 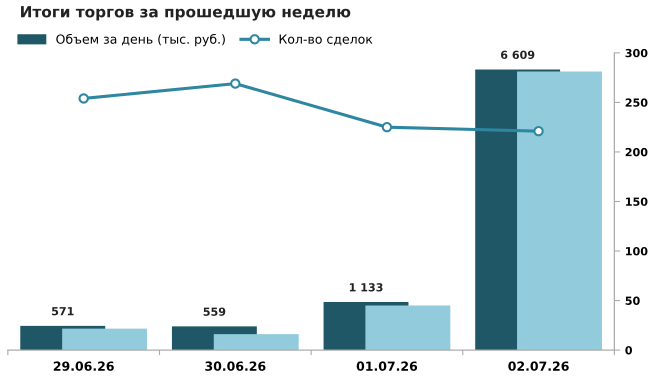 I want to click on y2-tick-label: 250, so click(x=637, y=102).